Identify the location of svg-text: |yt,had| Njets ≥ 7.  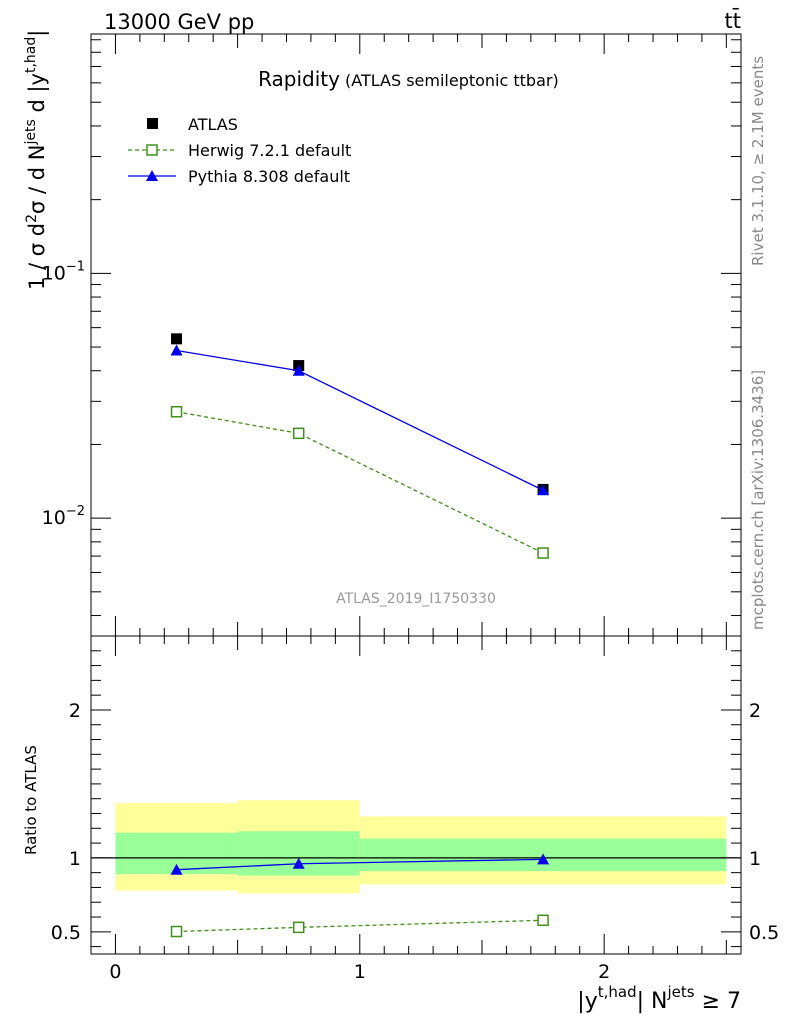
(659, 998).